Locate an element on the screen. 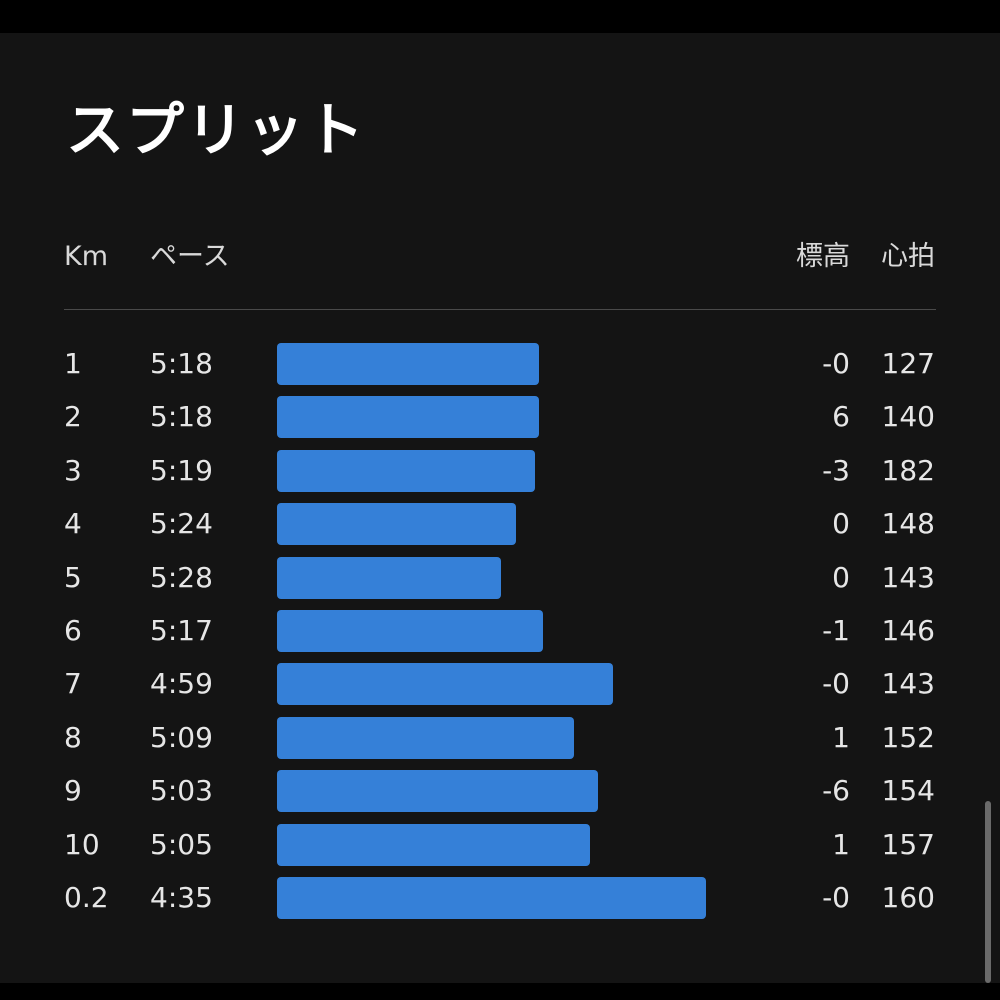 Image resolution: width=1000 pixels, height=1000 pixels. split-km: 10 is located at coordinates (82, 844).